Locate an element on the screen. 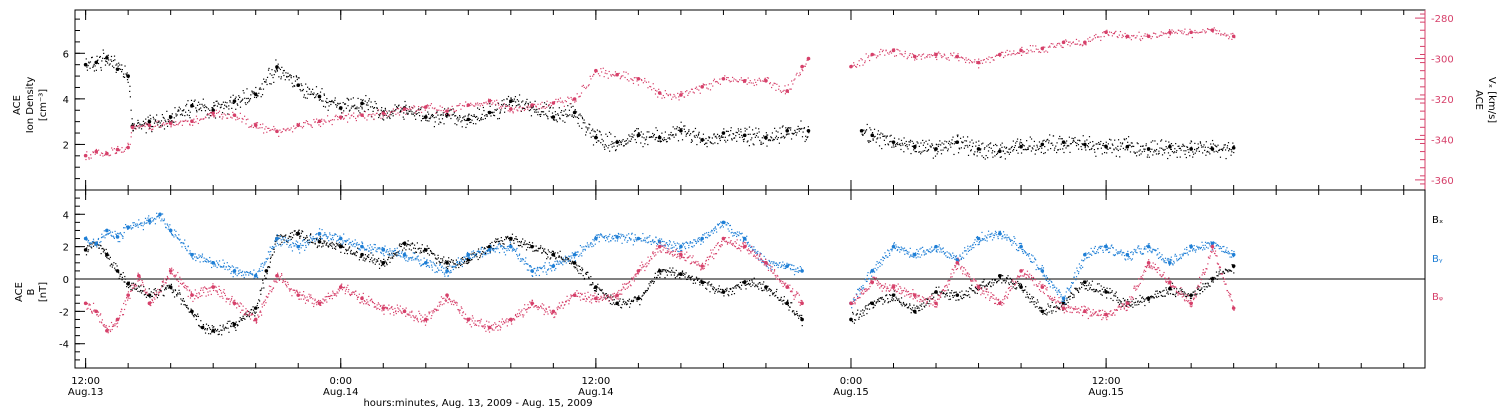  density-tick-label: 2 is located at coordinates (66, 145).